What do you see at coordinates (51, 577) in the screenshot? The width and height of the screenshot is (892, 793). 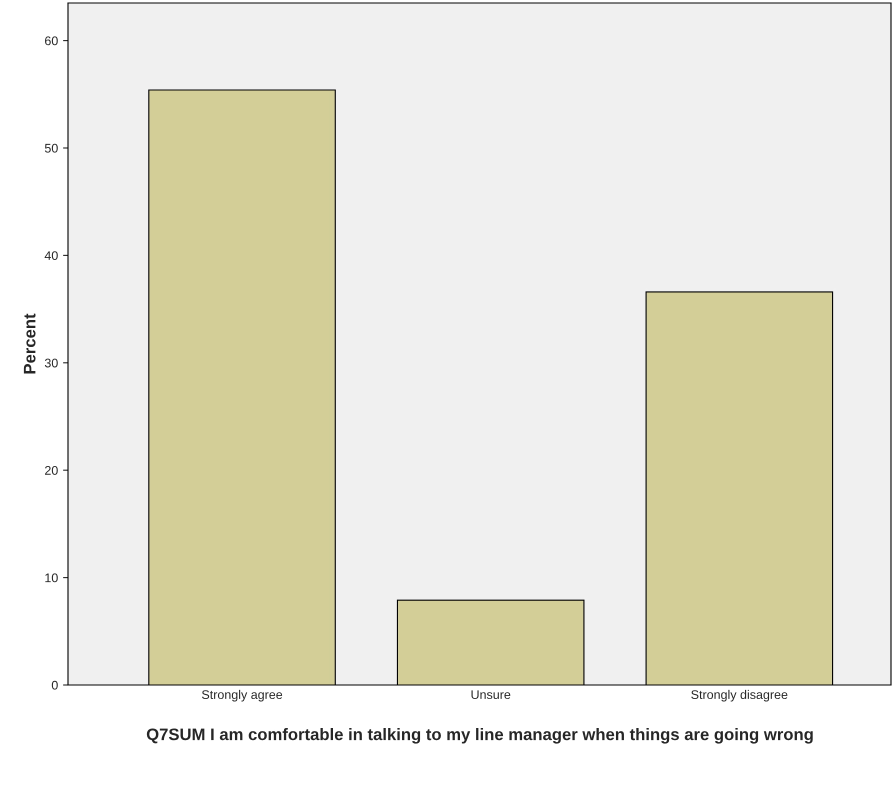 I see `y-tick-label: 10` at bounding box center [51, 577].